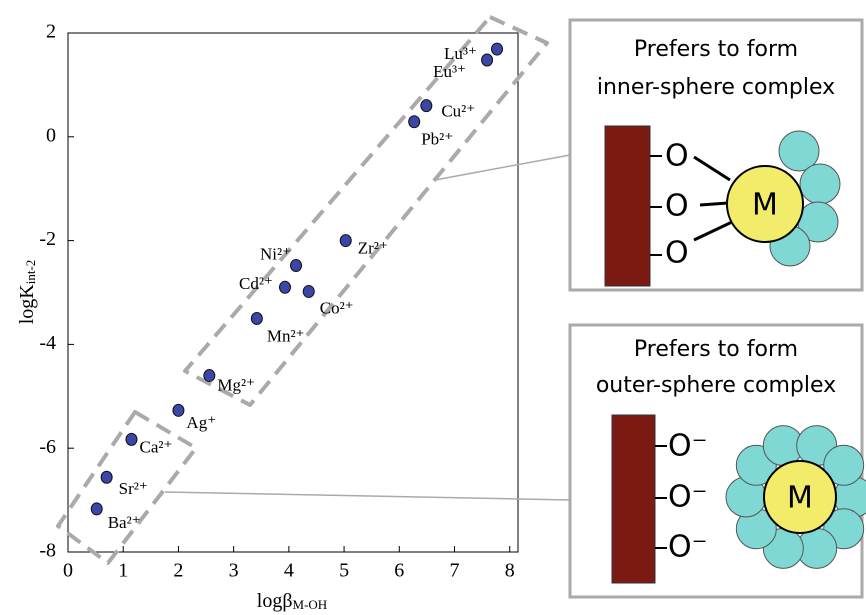  Describe the element at coordinates (399, 571) in the screenshot. I see `x-tick-label: 6` at that location.